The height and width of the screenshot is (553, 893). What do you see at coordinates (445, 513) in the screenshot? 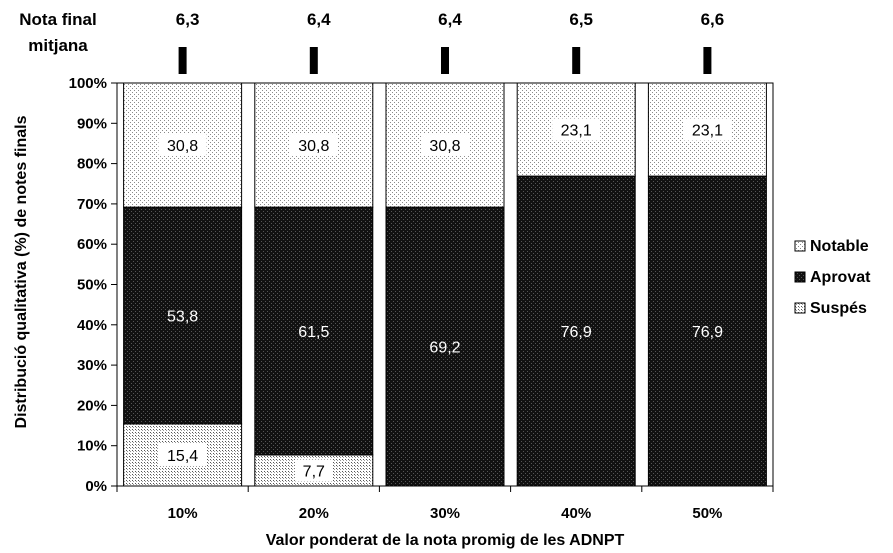
I see `x-tick-label: 30%` at bounding box center [445, 513].